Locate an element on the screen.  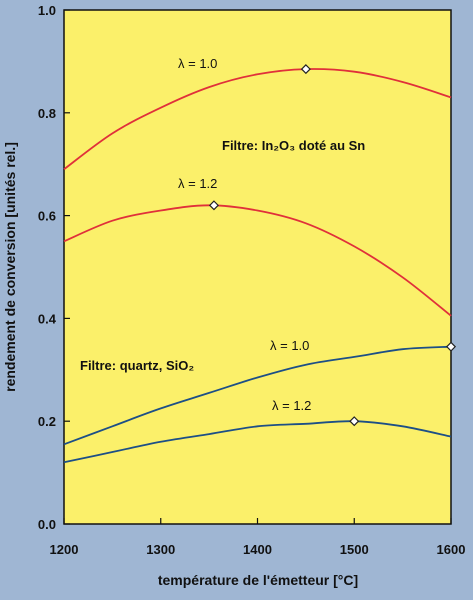
y-tick-label: 0.8 is located at coordinates (47, 113).